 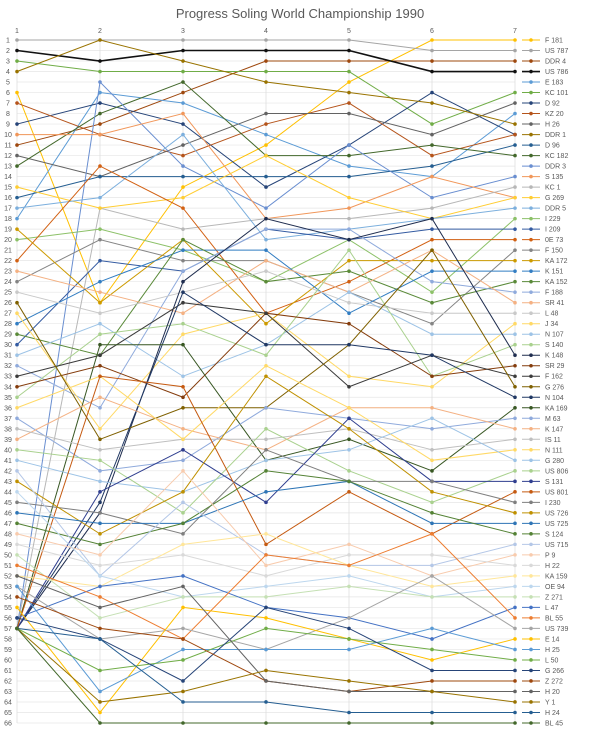 I want to click on legend-item: 0E 73, so click(x=542, y=240).